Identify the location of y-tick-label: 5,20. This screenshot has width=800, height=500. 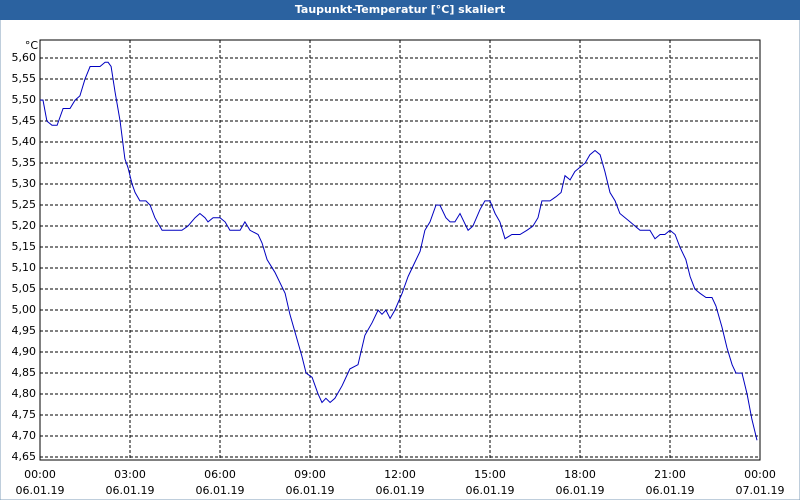
(24, 225).